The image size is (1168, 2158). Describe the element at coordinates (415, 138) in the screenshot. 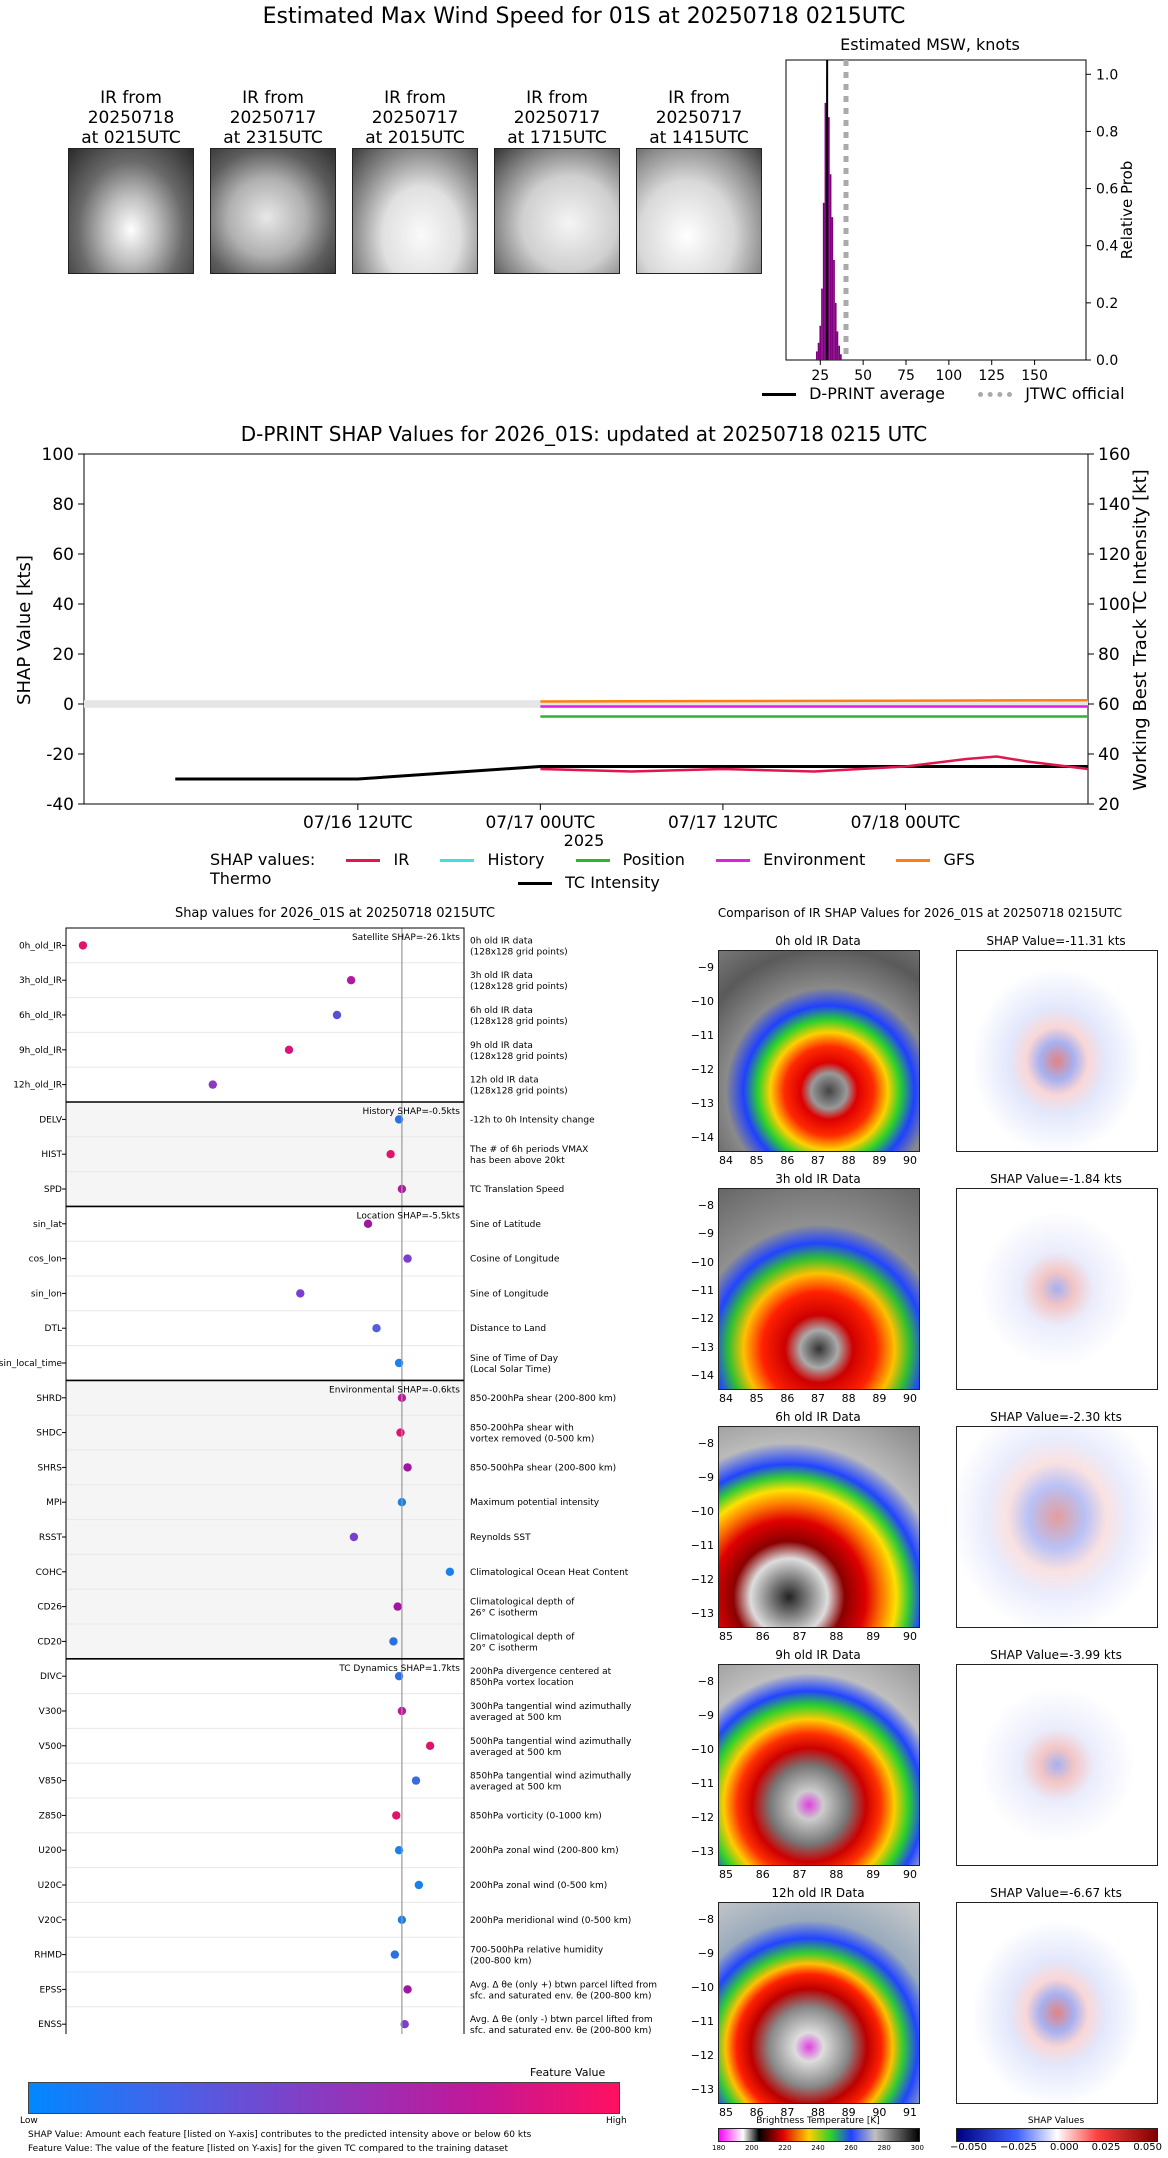

I see `ir-panel-title-line: at 2015UTC` at that location.